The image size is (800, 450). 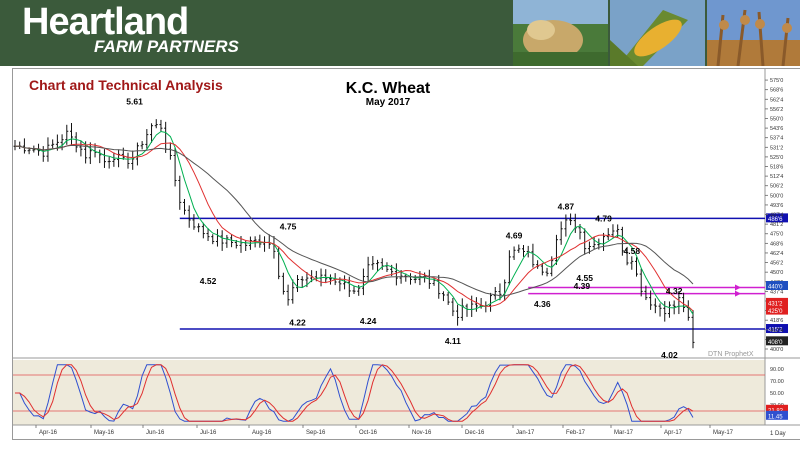 I want to click on price-annotation-12: 4.39, so click(x=582, y=286).